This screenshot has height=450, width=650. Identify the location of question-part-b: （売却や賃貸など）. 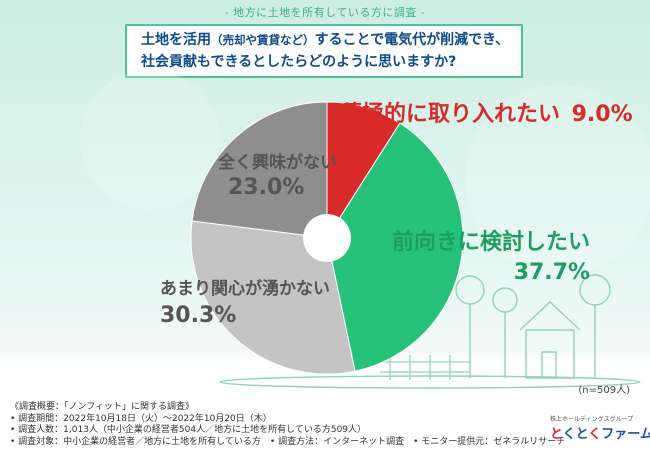
(263, 40).